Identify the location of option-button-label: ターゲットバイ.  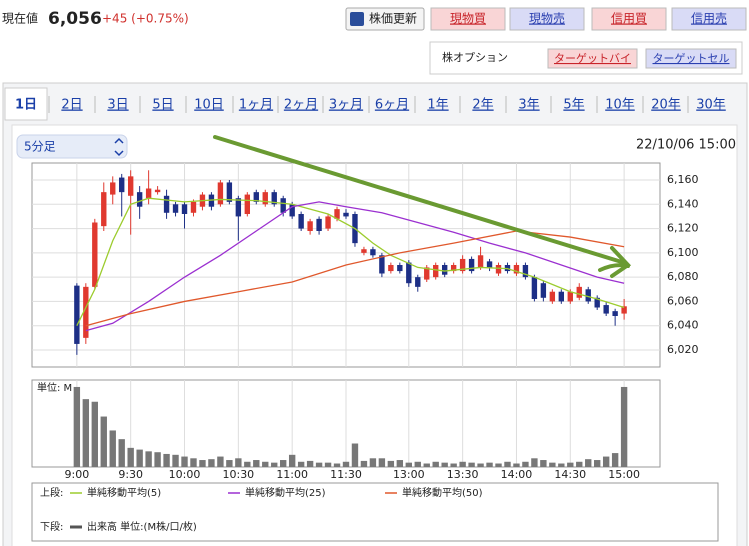
(592, 58).